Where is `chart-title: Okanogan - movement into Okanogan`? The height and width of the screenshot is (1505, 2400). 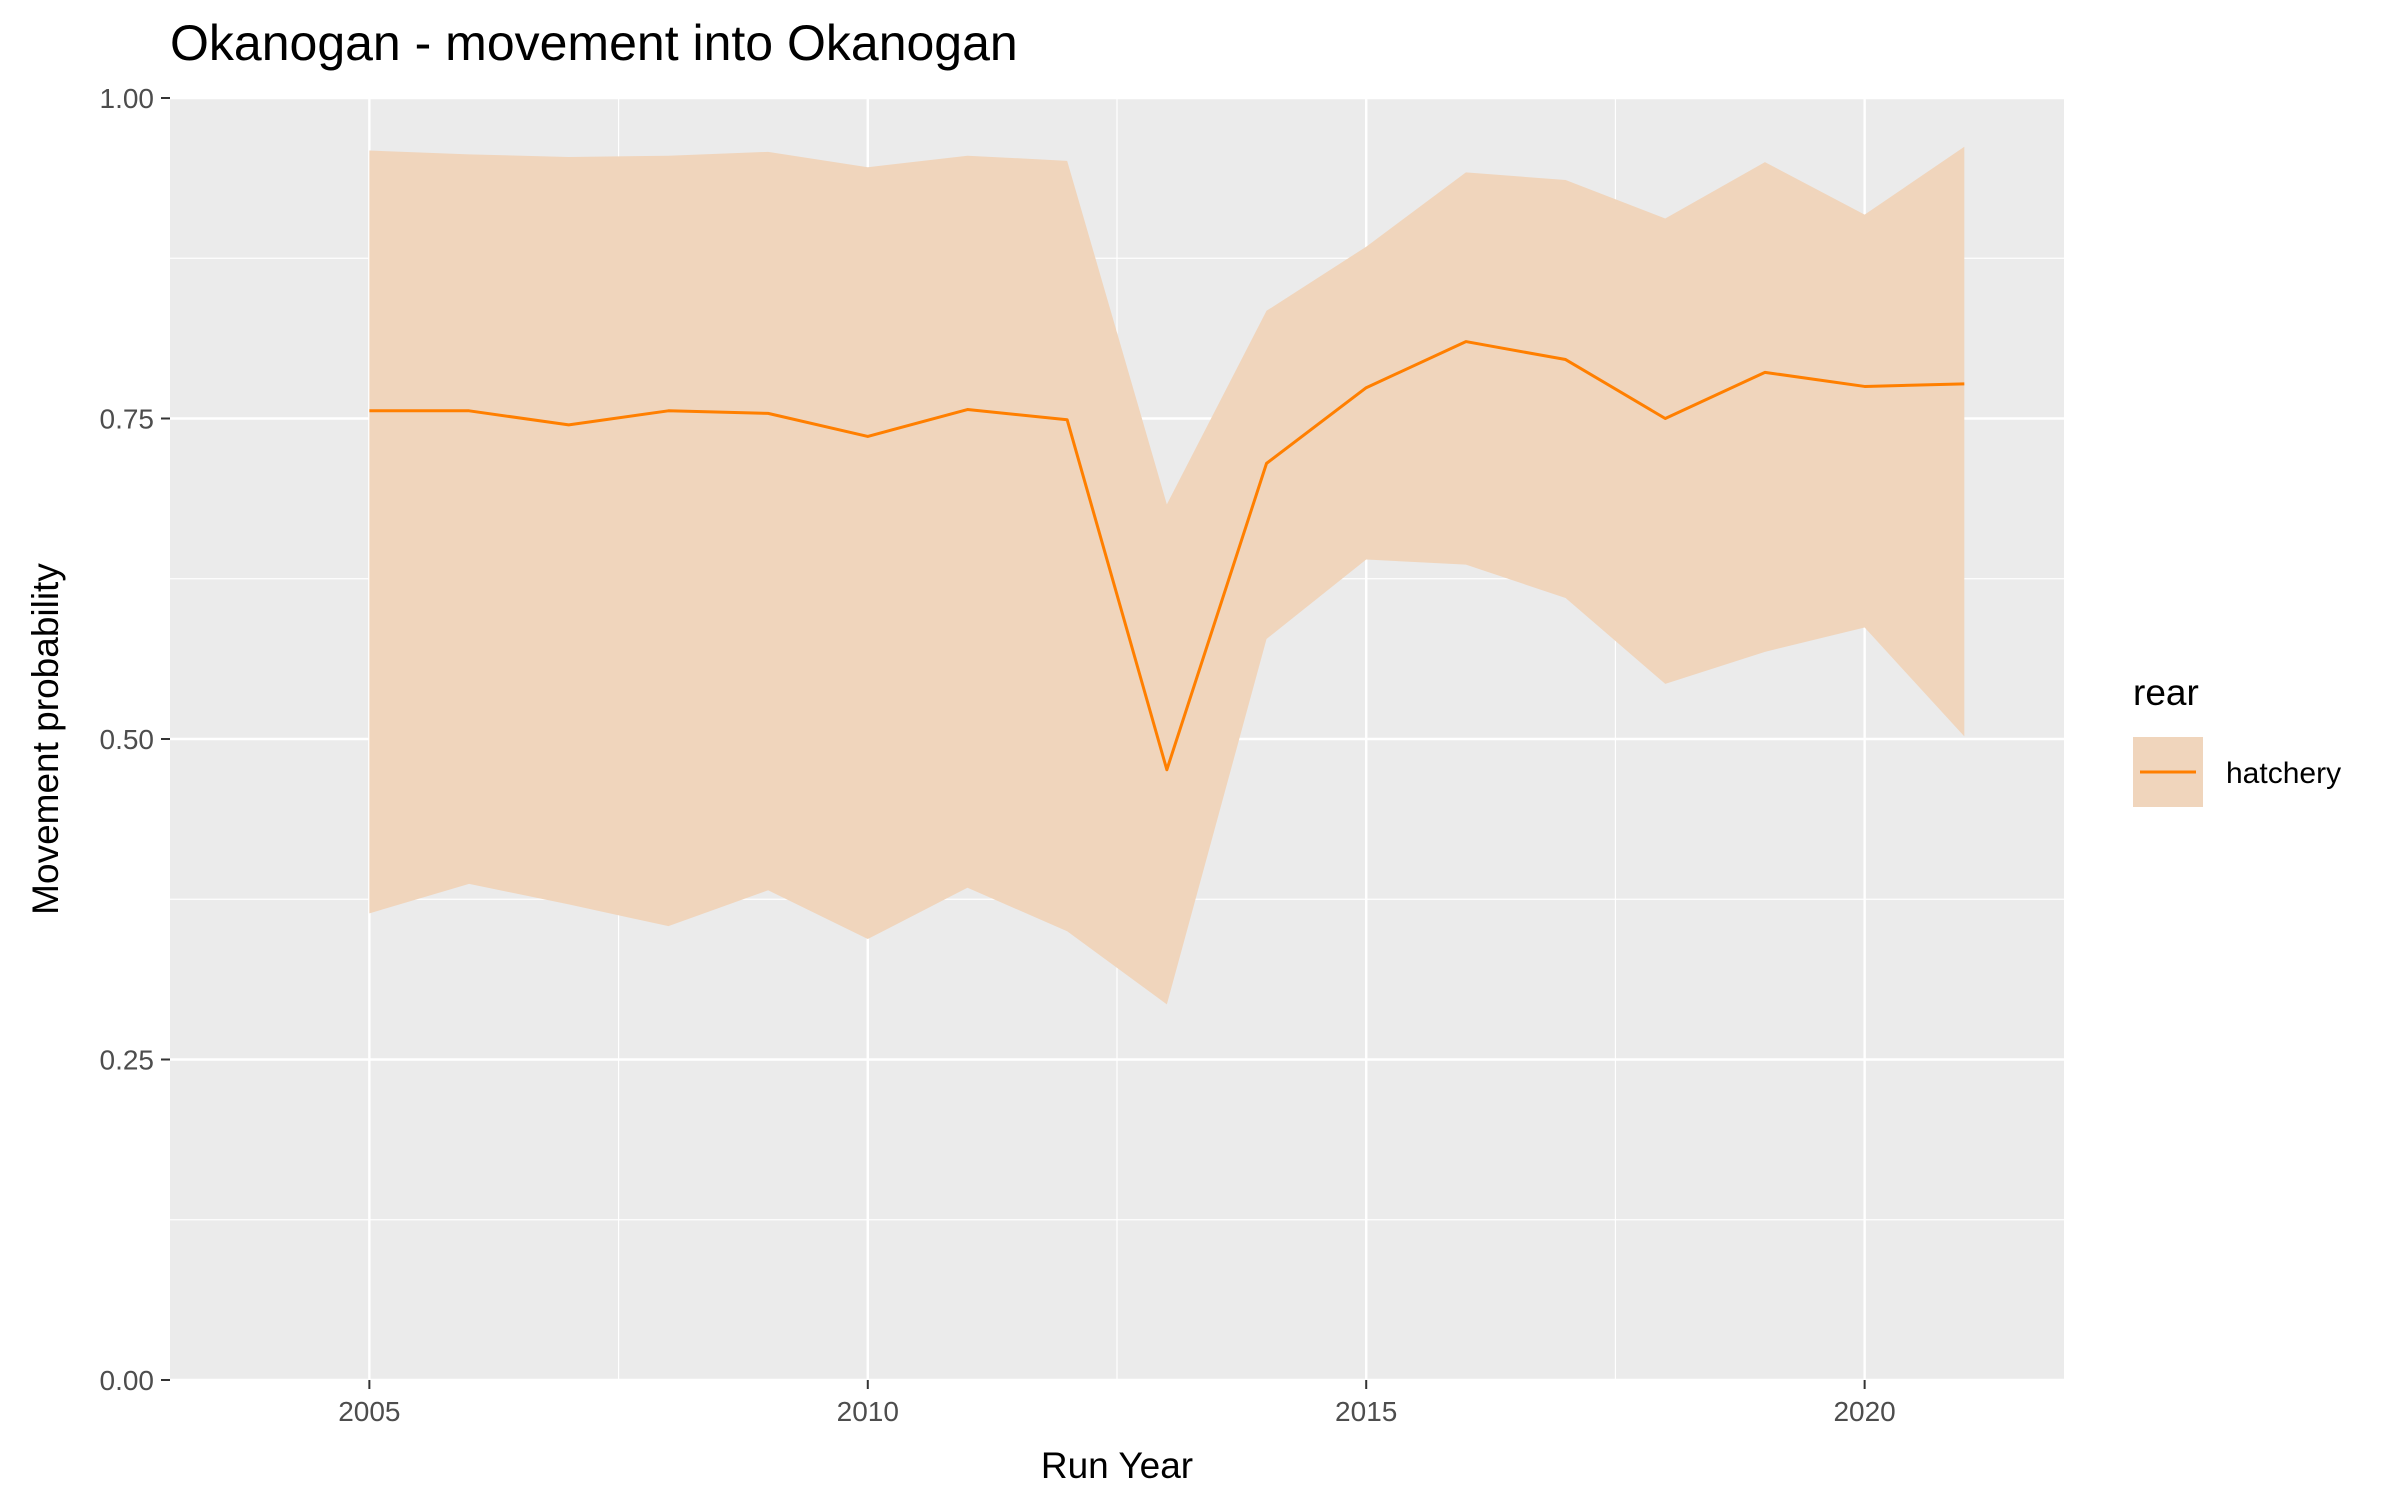
chart-title: Okanogan - movement into Okanogan is located at coordinates (594, 43).